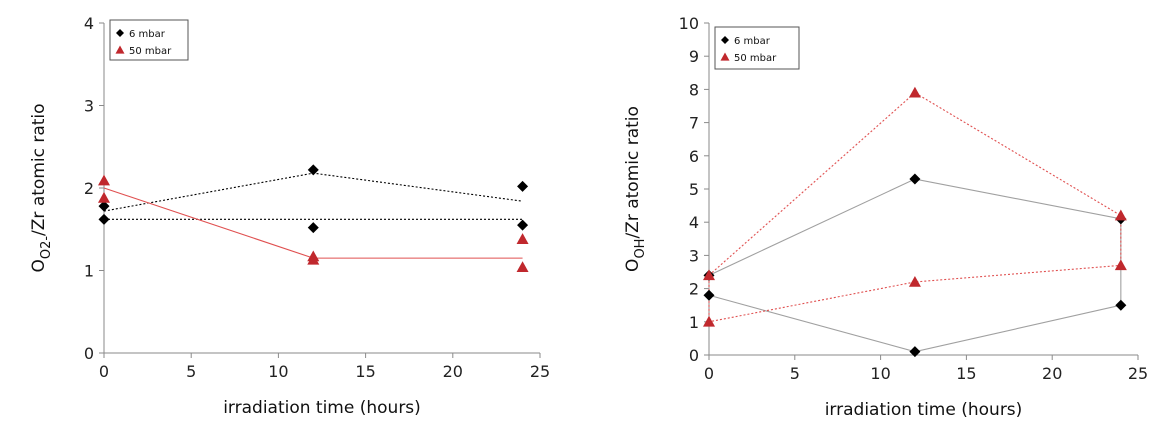 This screenshot has height=428, width=1157. Describe the element at coordinates (694, 123) in the screenshot. I see `y-tick-label: 7` at that location.